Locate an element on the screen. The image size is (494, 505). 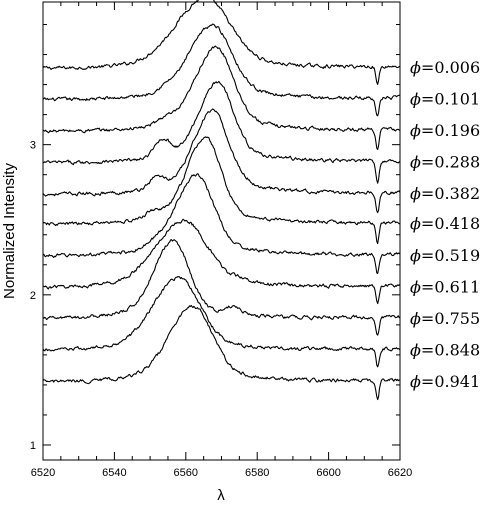
x-tick-label: 6620 is located at coordinates (400, 473).